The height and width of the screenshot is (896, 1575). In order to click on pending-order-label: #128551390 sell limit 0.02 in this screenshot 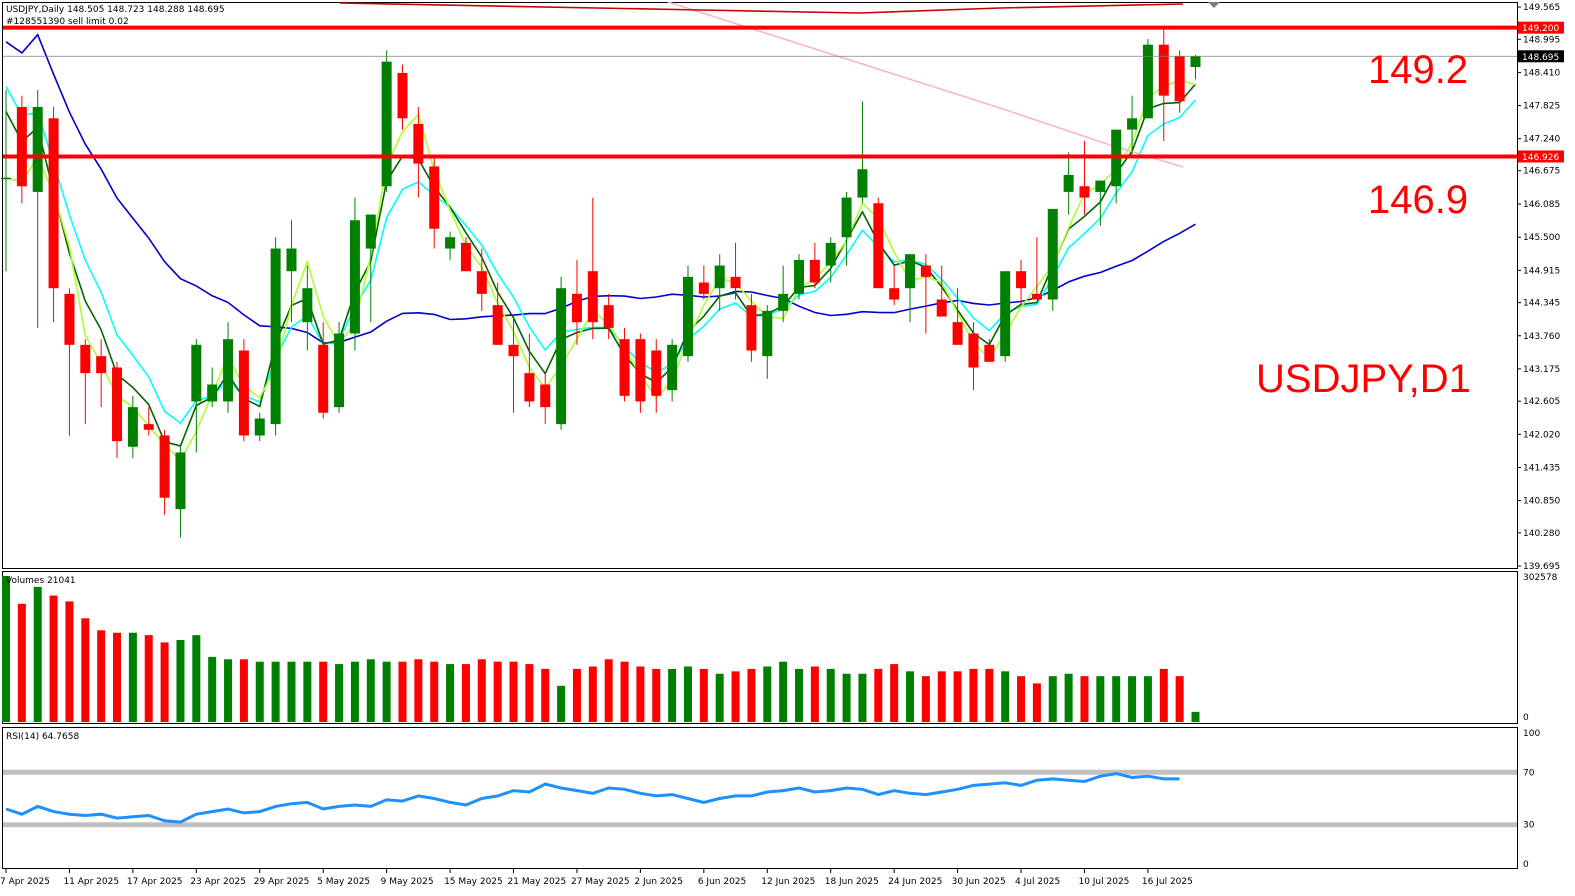, I will do `click(67, 22)`.